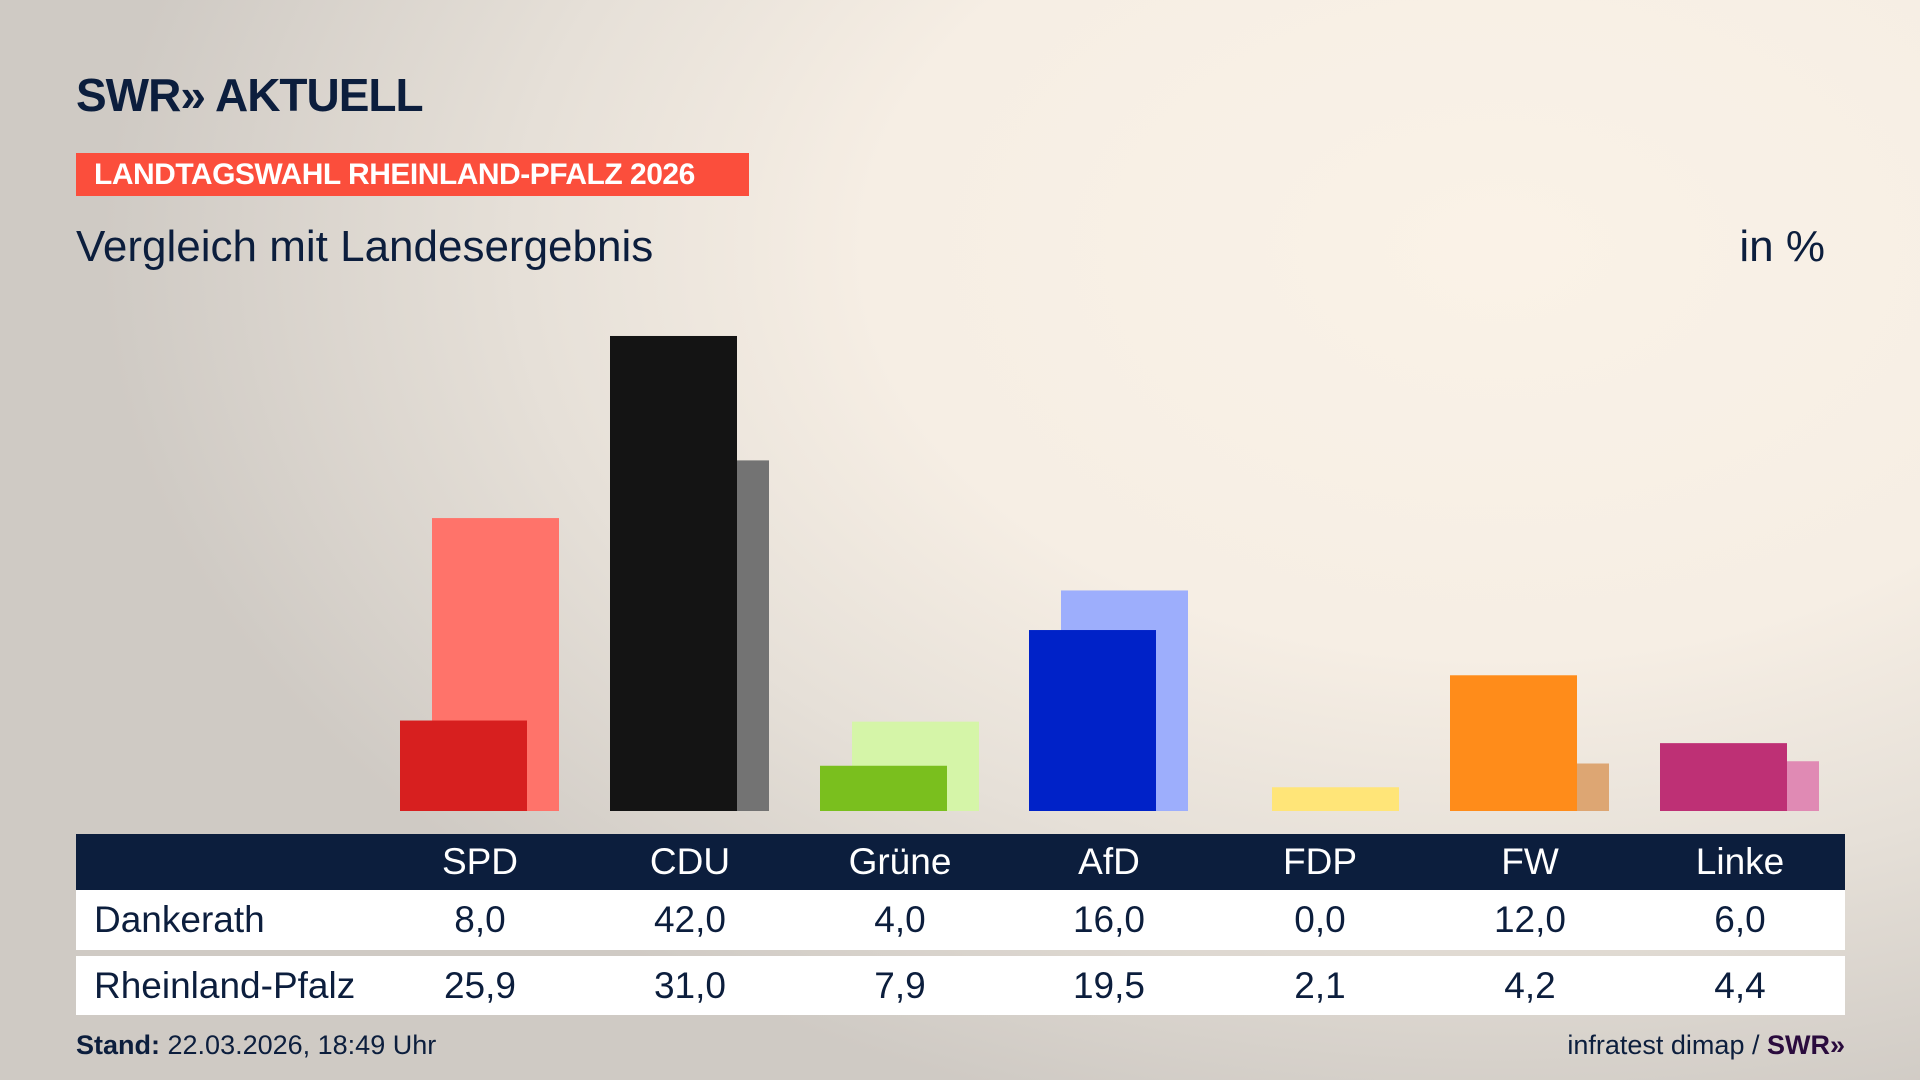 The width and height of the screenshot is (1920, 1080). Describe the element at coordinates (1740, 919) in the screenshot. I see `value-cell: 6,0` at that location.